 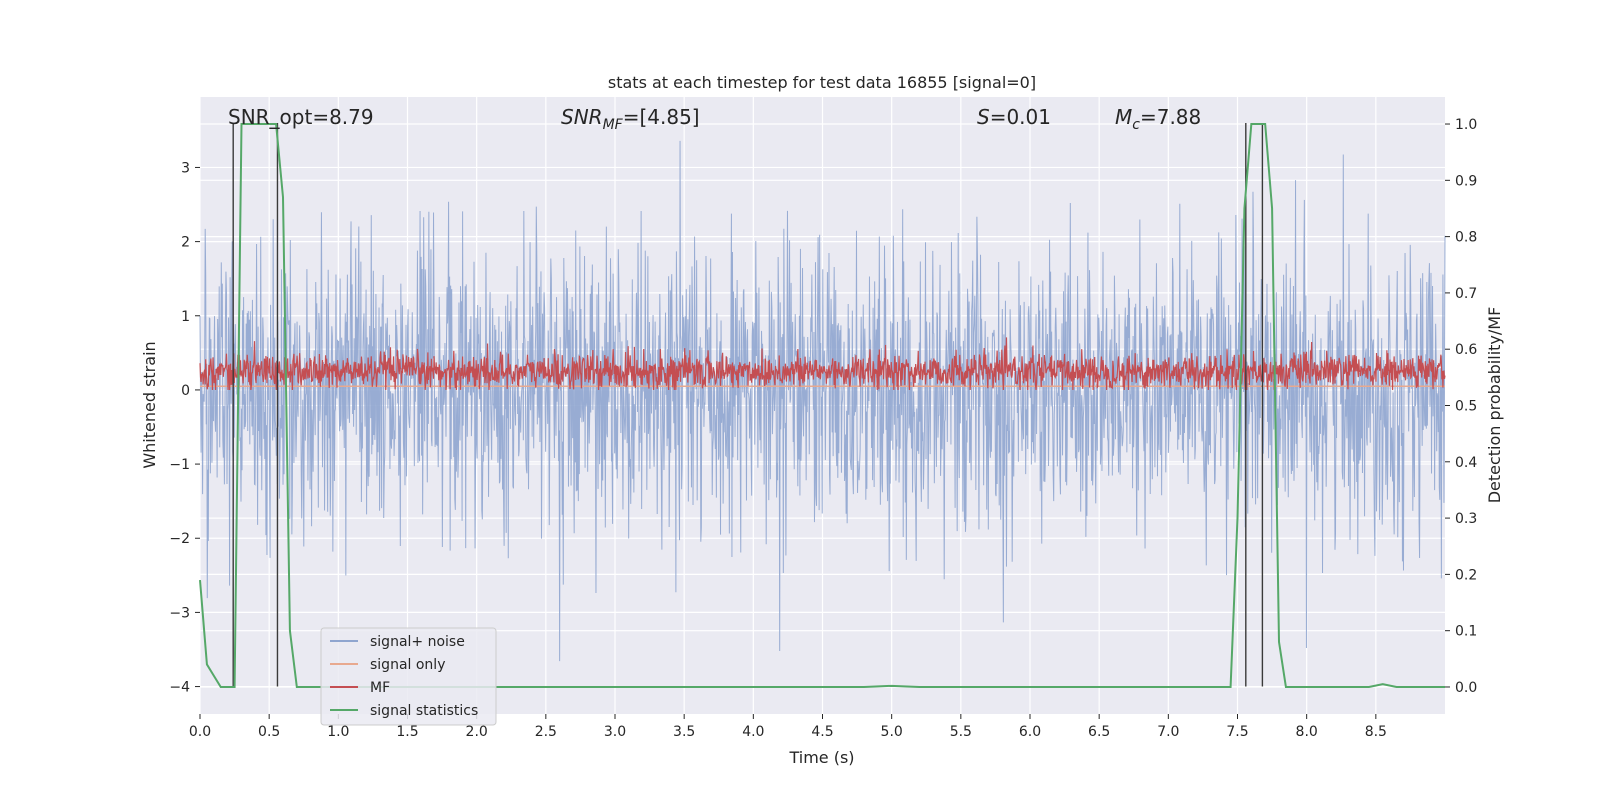 I want to click on y-tick-label: 3, so click(x=185, y=168).